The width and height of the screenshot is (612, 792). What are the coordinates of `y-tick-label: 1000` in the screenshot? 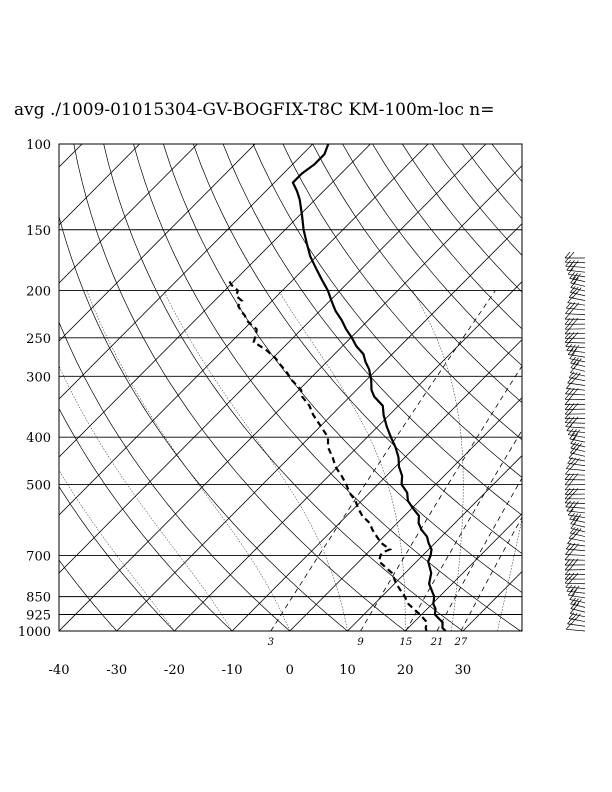 It's located at (34, 632).